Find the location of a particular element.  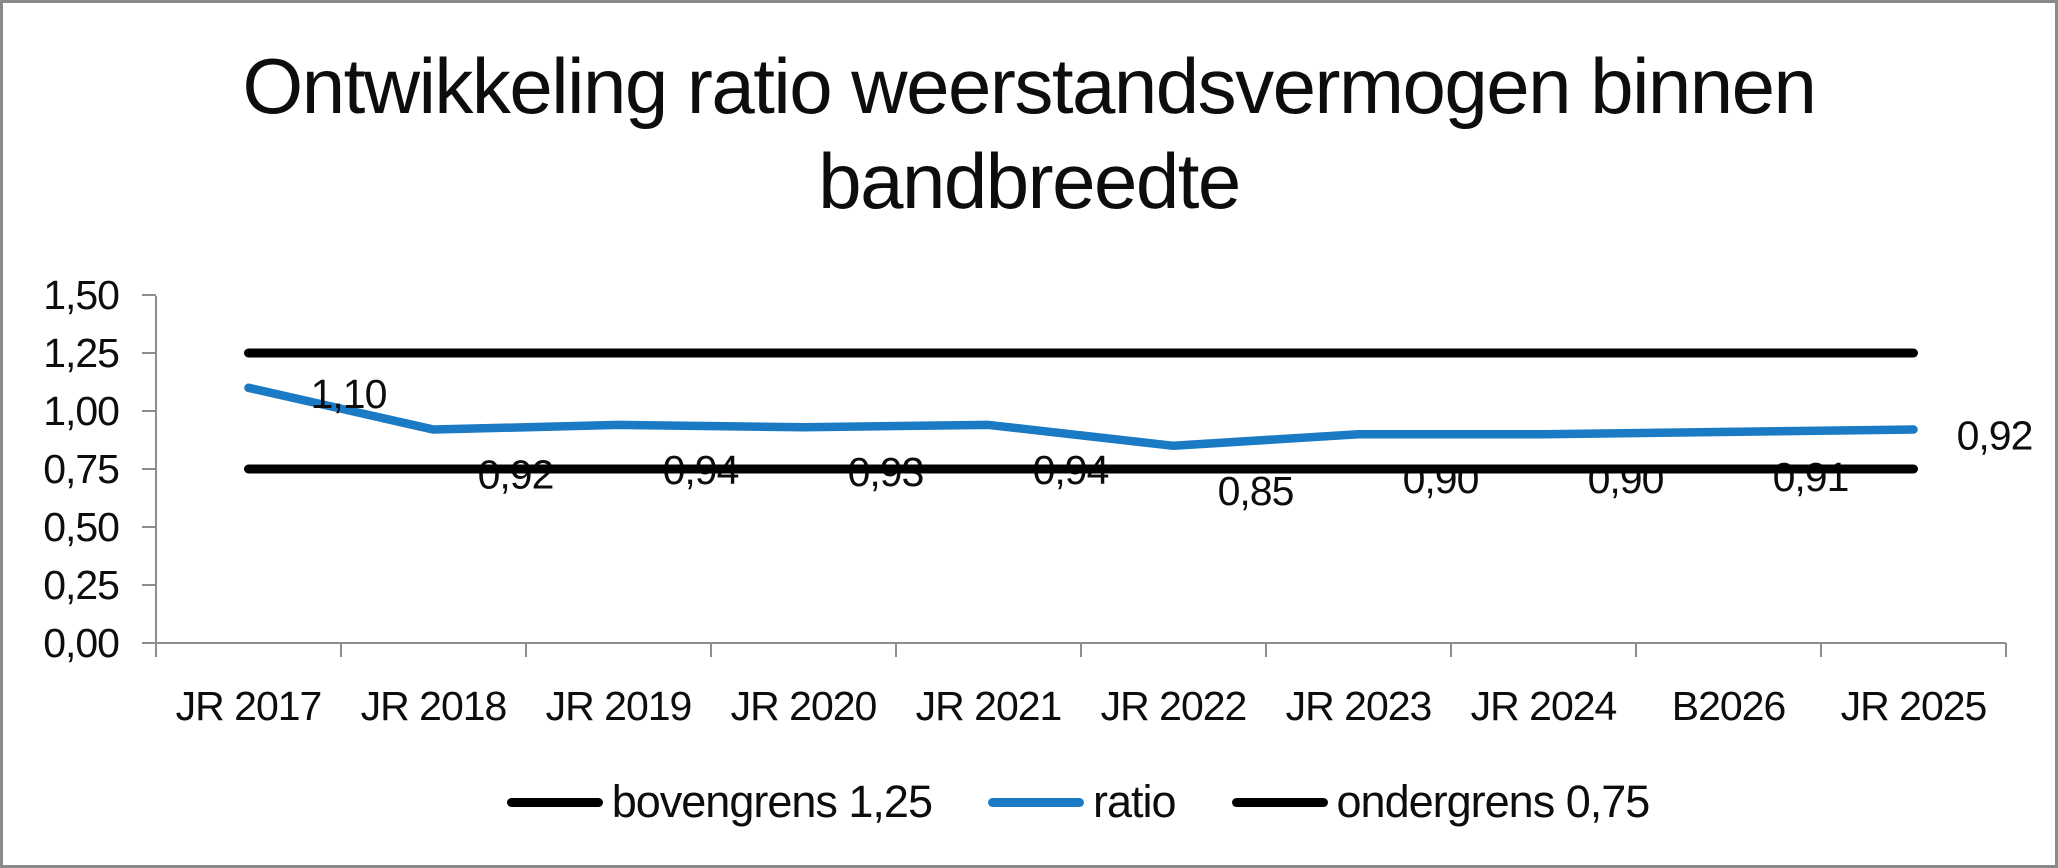

x-axis-category-label: JR 2019 is located at coordinates (619, 706).